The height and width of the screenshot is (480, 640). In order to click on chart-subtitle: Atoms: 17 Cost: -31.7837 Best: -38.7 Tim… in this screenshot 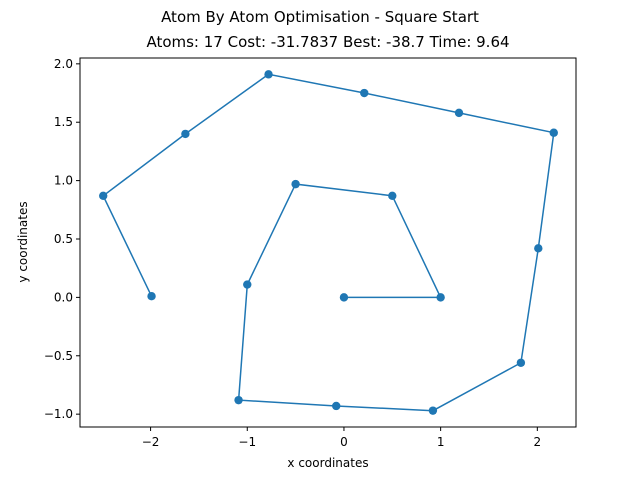, I will do `click(327, 42)`.